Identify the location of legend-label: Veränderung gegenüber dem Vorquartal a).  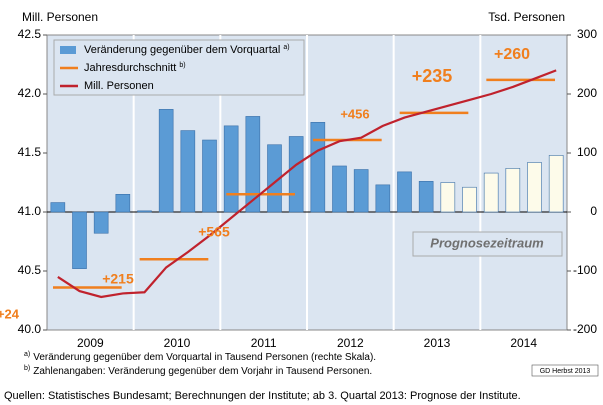
(187, 50).